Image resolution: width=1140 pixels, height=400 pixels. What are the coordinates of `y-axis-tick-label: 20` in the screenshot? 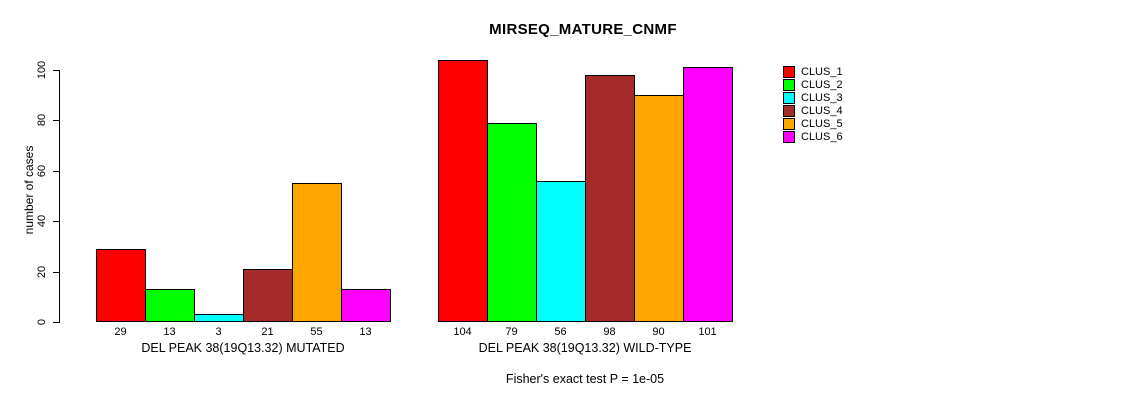 It's located at (42, 272).